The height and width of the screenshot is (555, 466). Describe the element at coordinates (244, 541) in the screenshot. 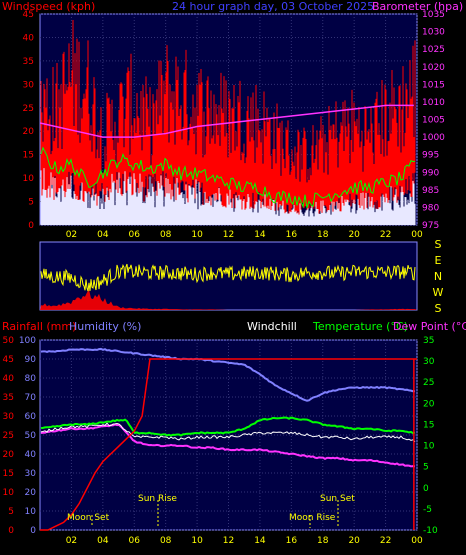

I see `temp-x-ticks: 02 04 06 08 10 12 14 16 18 20 22 00` at that location.